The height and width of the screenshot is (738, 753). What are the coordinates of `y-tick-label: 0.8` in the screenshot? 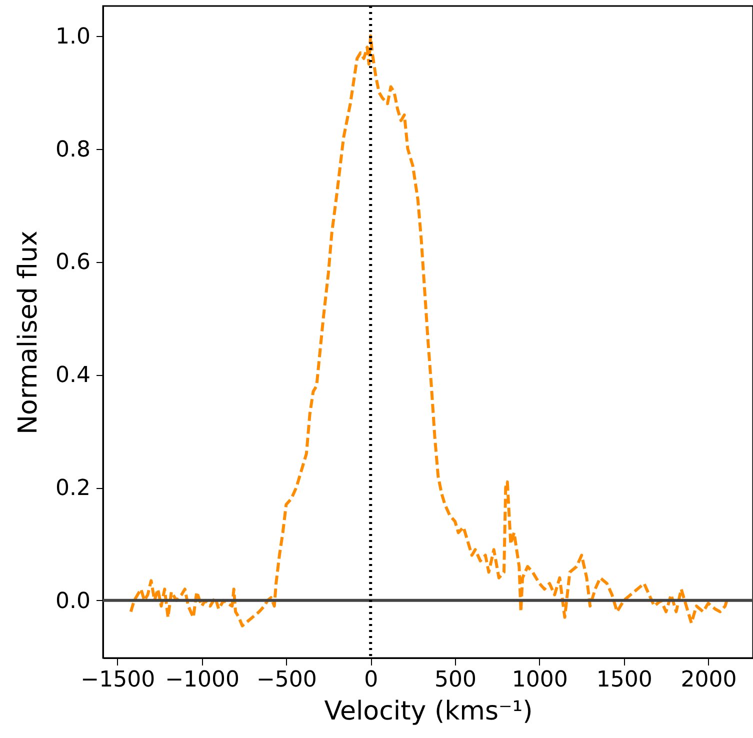 It's located at (73, 149).